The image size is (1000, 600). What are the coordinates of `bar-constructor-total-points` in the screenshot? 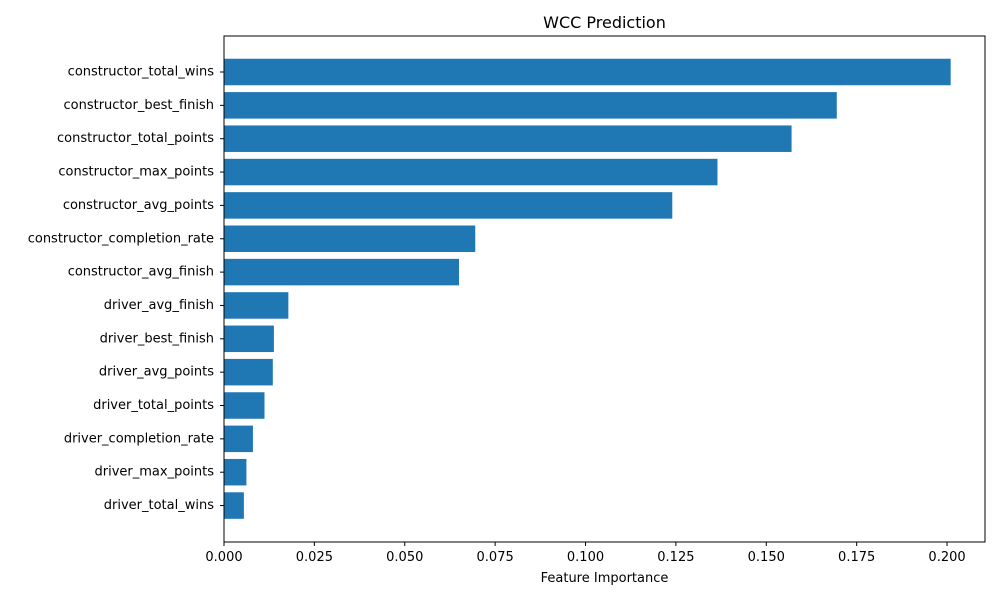 It's located at (508, 138).